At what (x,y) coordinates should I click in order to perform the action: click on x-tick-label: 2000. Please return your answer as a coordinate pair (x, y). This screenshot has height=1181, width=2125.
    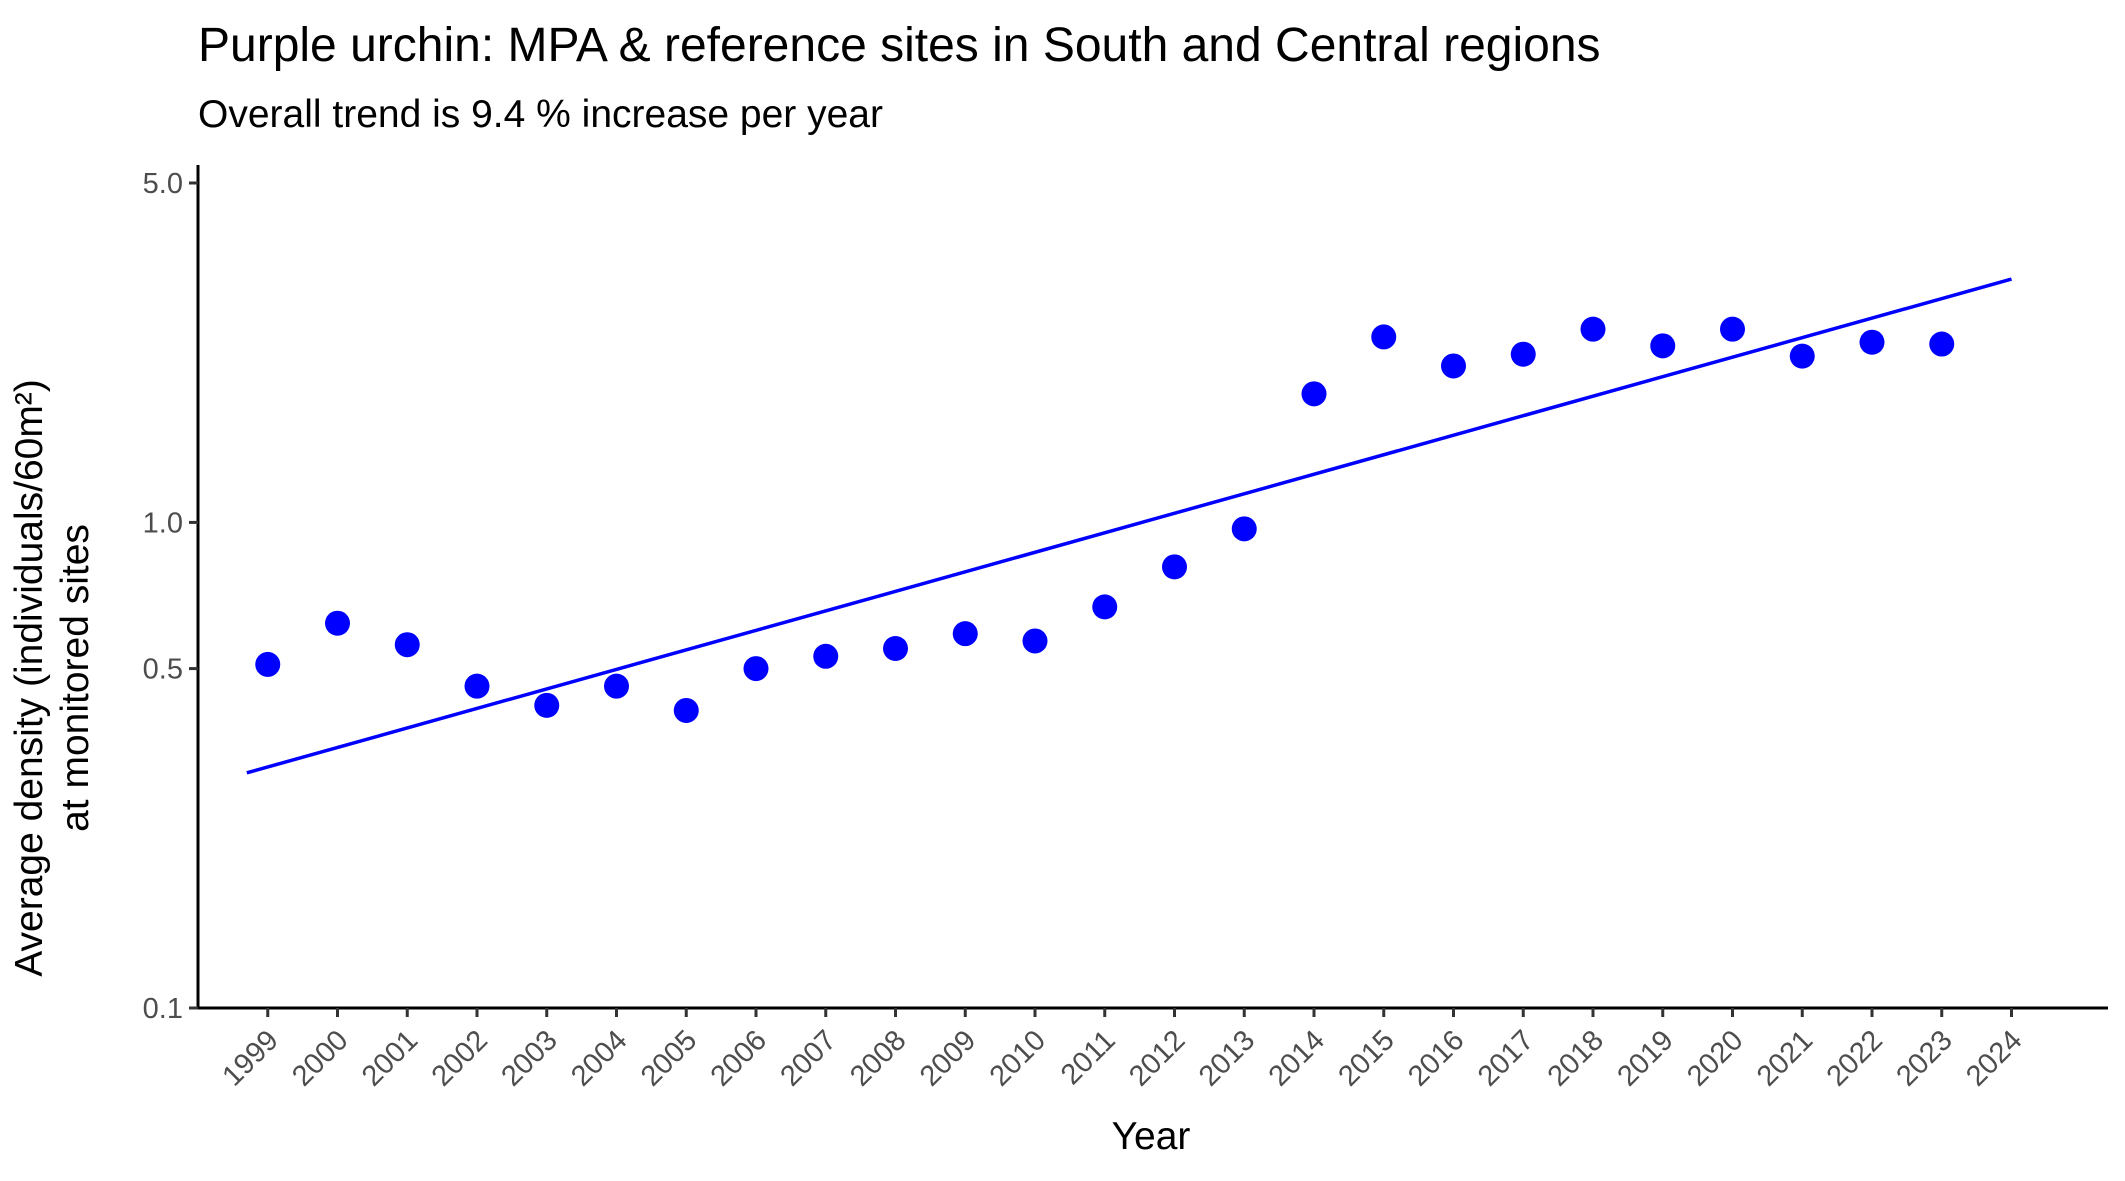
    Looking at the image, I should click on (320, 1058).